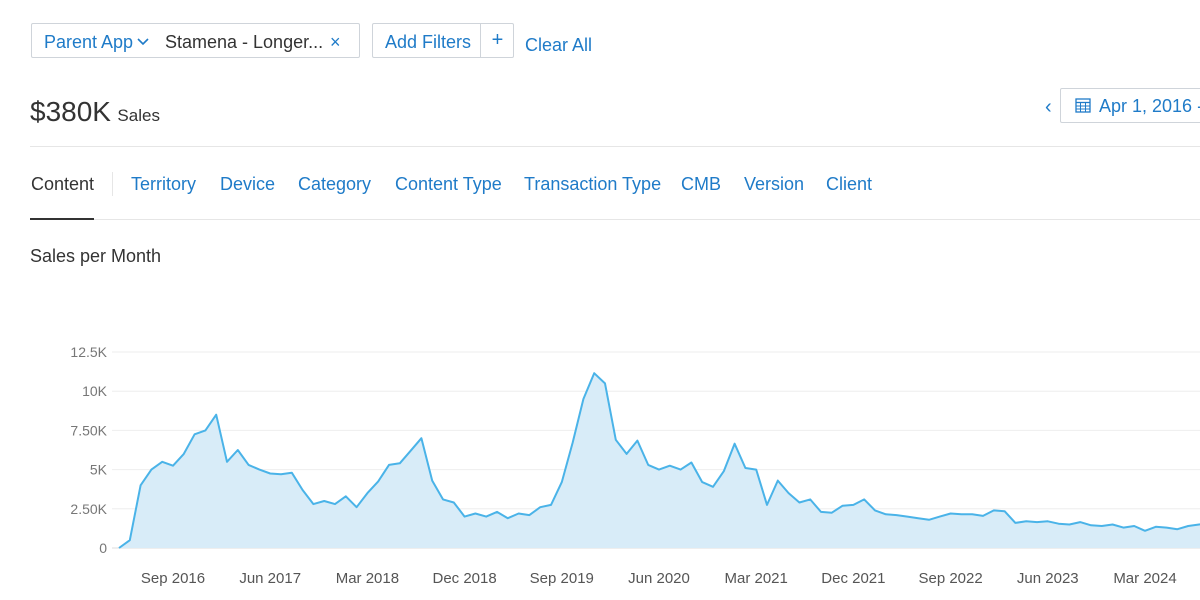 The width and height of the screenshot is (1200, 600). Describe the element at coordinates (248, 184) in the screenshot. I see `tab-device: Device` at that location.